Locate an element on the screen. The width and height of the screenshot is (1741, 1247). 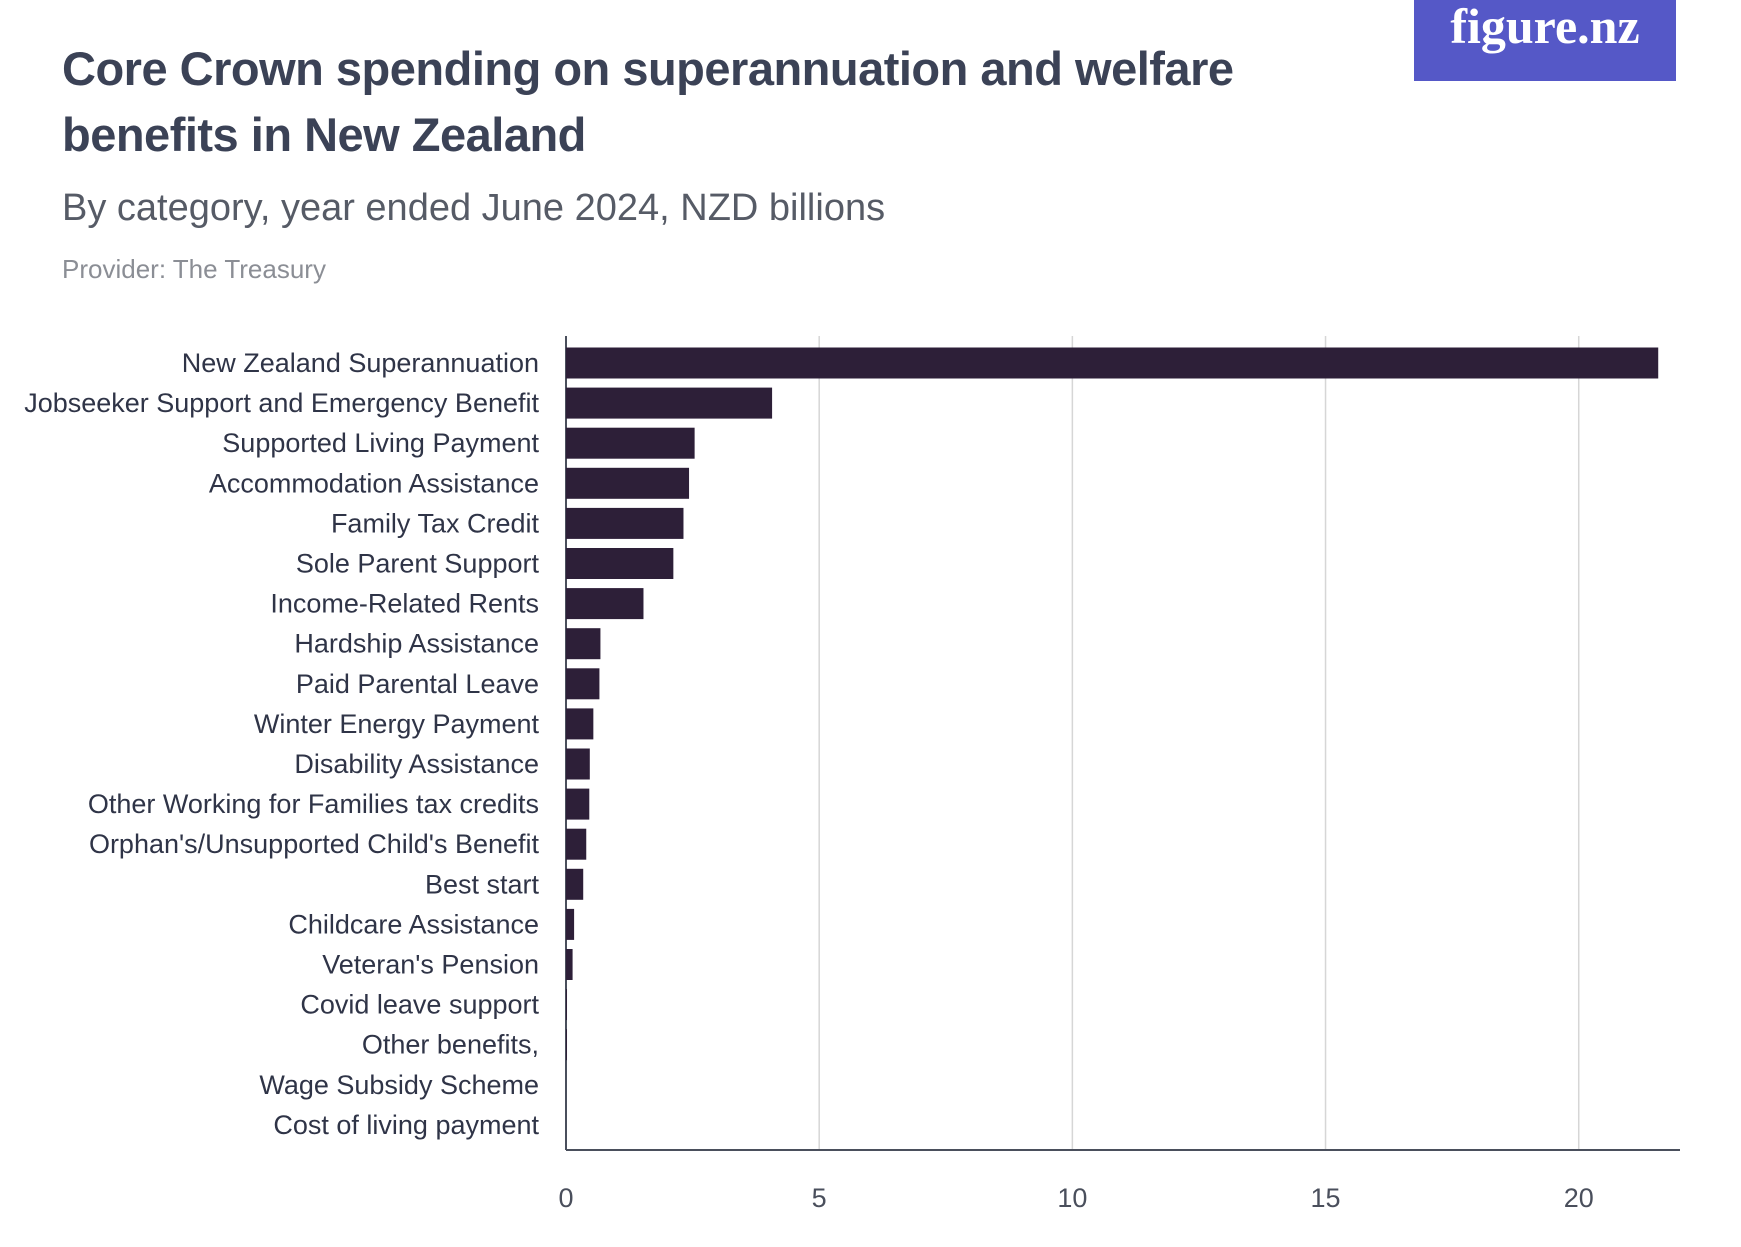
x-tick-label: 0 is located at coordinates (565, 1198).